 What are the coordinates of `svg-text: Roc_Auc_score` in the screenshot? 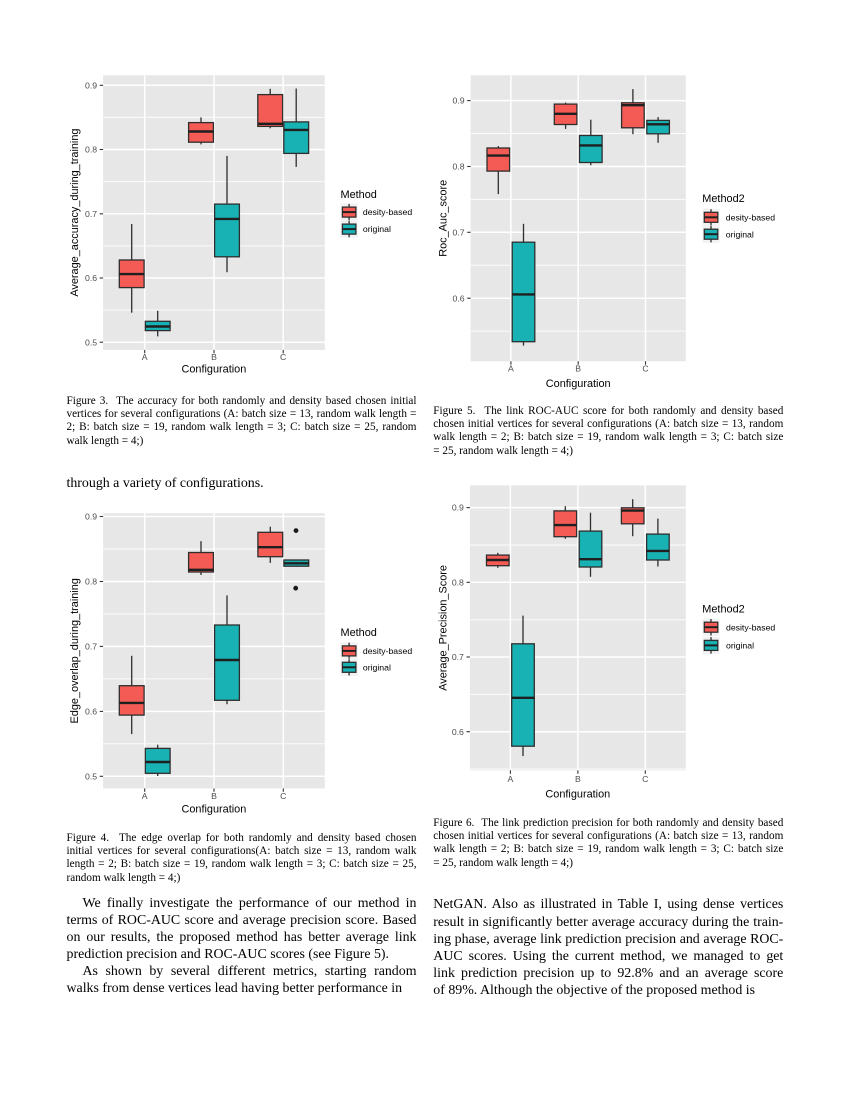 It's located at (443, 218).